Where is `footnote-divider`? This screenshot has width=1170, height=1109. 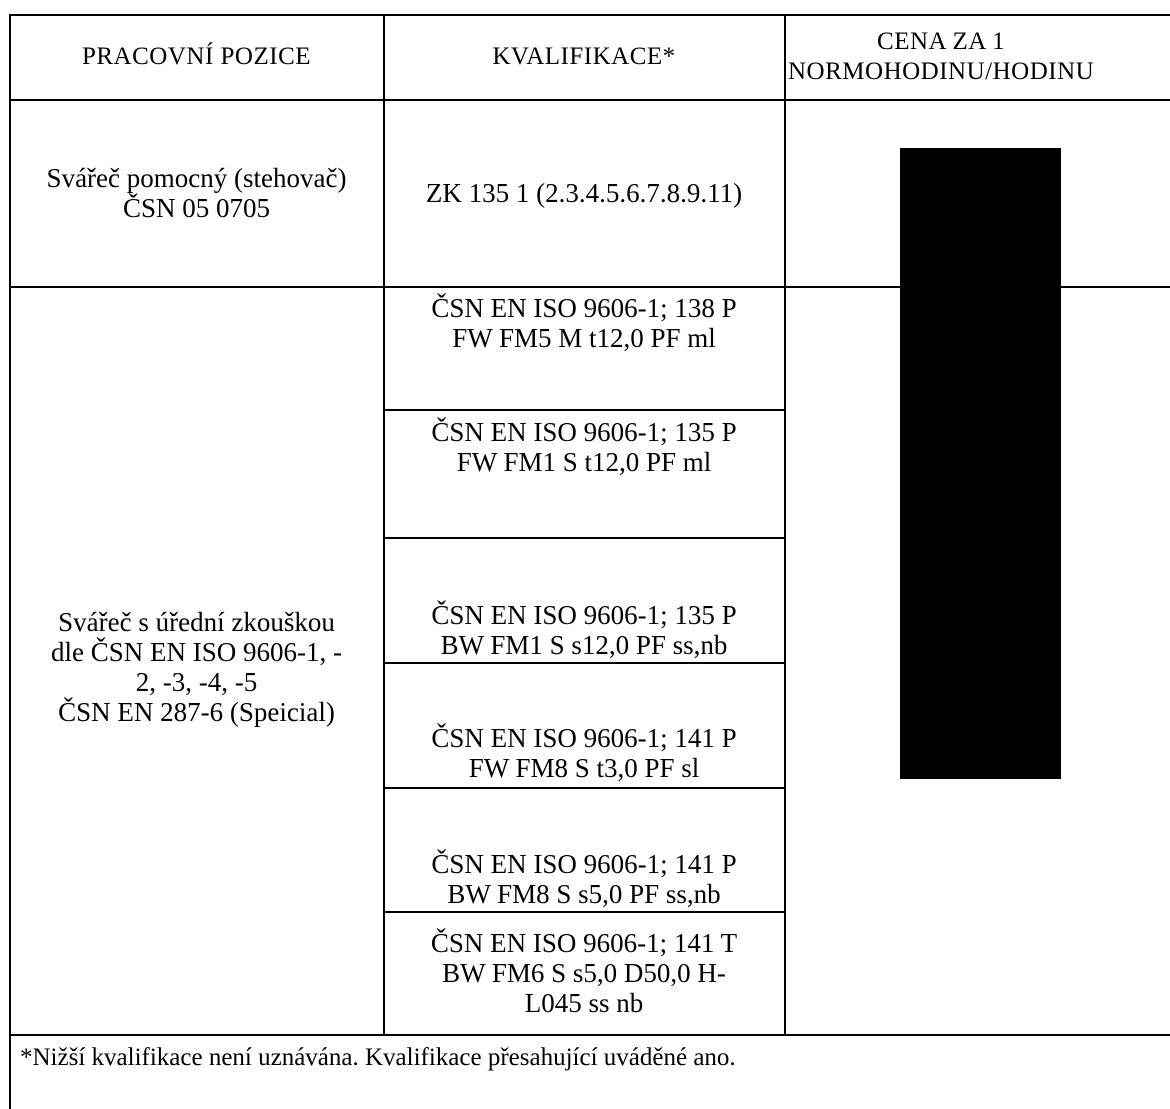 footnote-divider is located at coordinates (589, 1035).